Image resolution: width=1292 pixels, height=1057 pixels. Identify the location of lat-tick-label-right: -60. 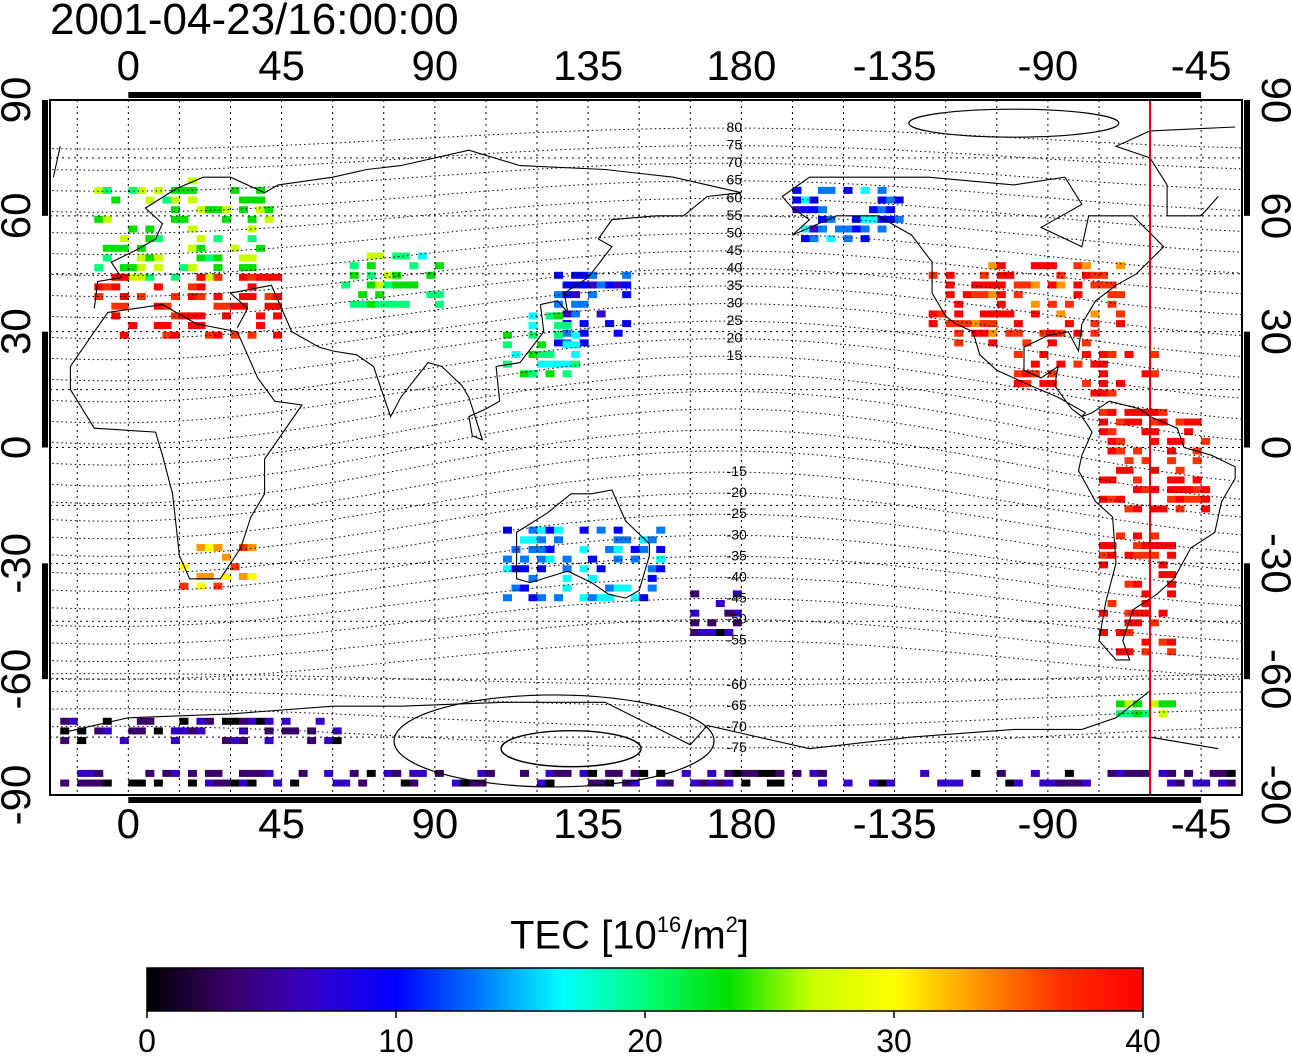
(1272, 679).